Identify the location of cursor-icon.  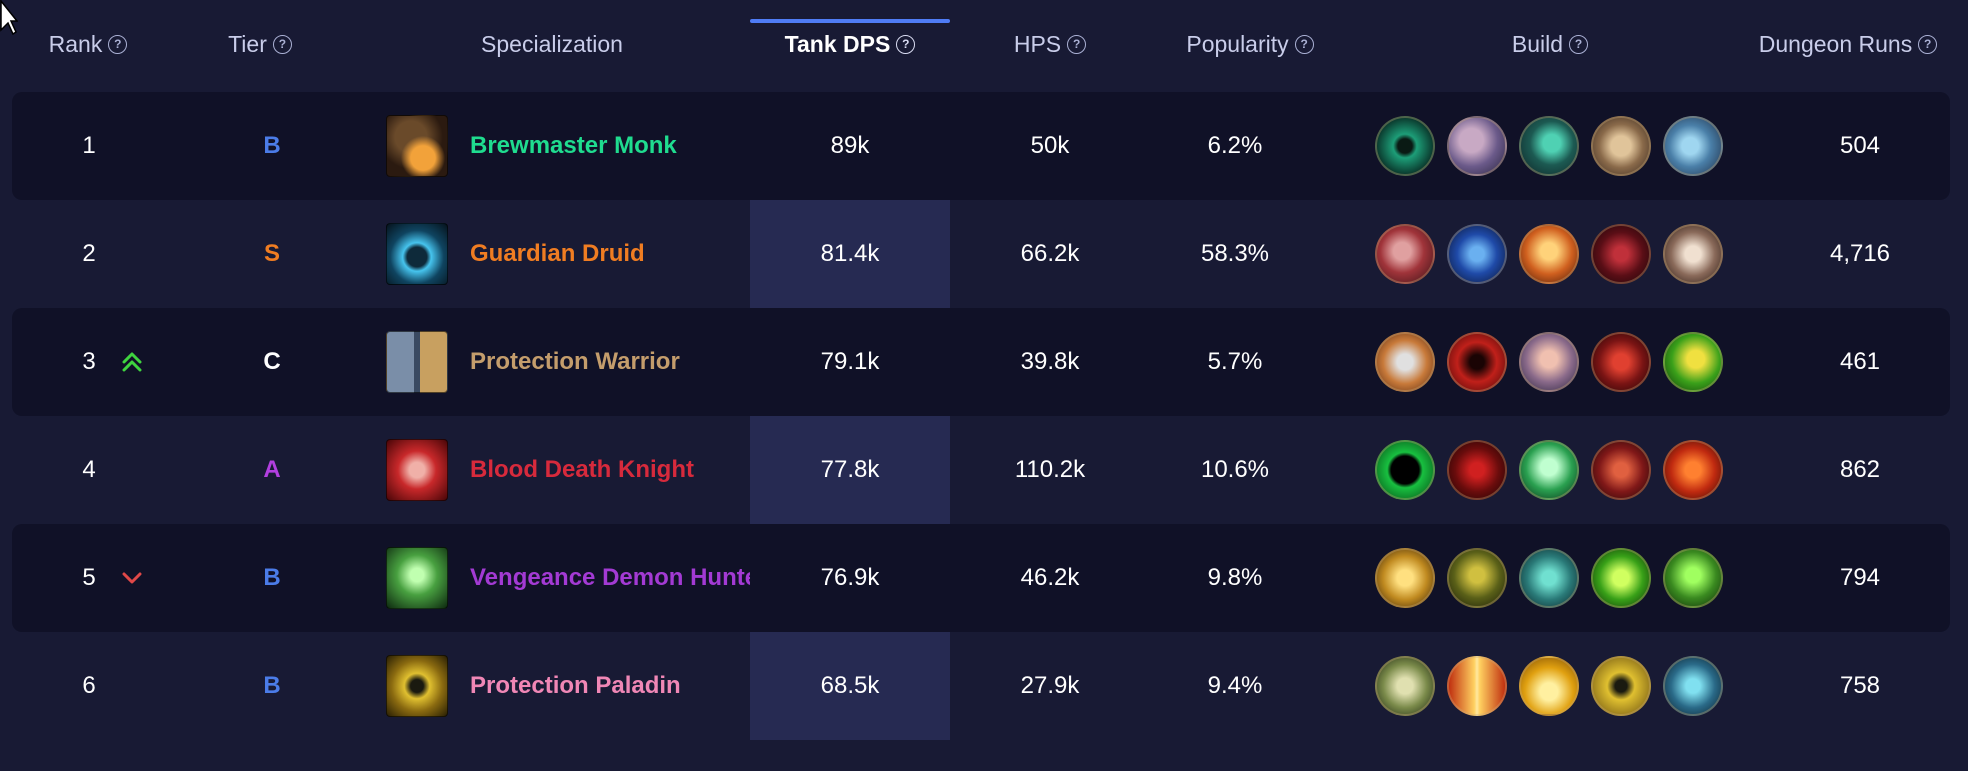
(9, 18).